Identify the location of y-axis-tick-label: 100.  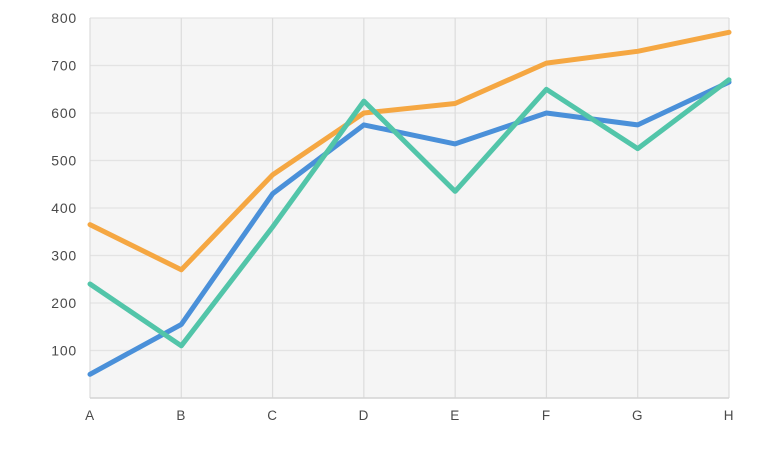
(64, 350).